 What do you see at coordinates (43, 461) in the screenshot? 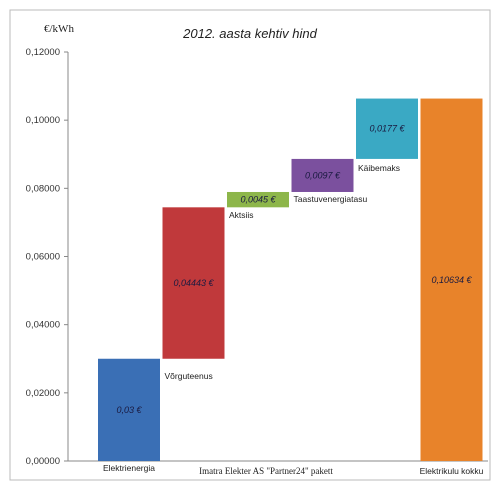
I see `y-tick-label: 0,00000` at bounding box center [43, 461].